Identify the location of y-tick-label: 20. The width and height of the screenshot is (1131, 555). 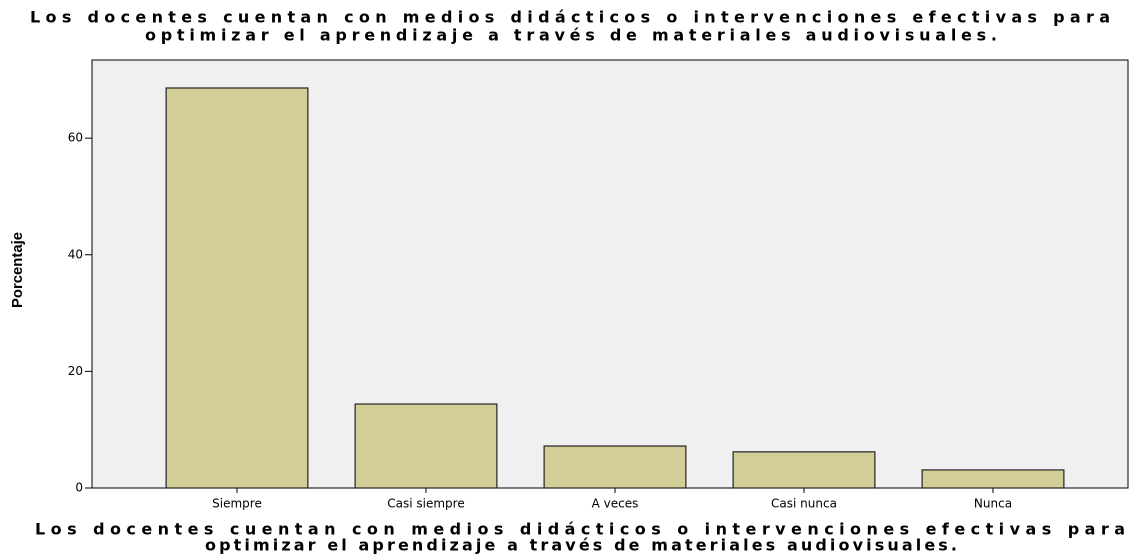
(75, 371).